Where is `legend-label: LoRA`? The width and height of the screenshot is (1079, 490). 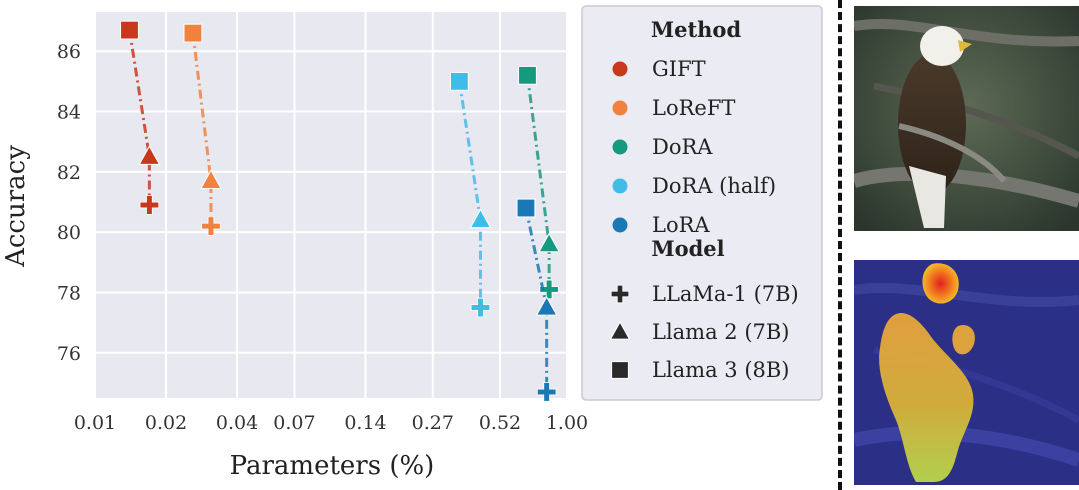 legend-label: LoRA is located at coordinates (681, 225).